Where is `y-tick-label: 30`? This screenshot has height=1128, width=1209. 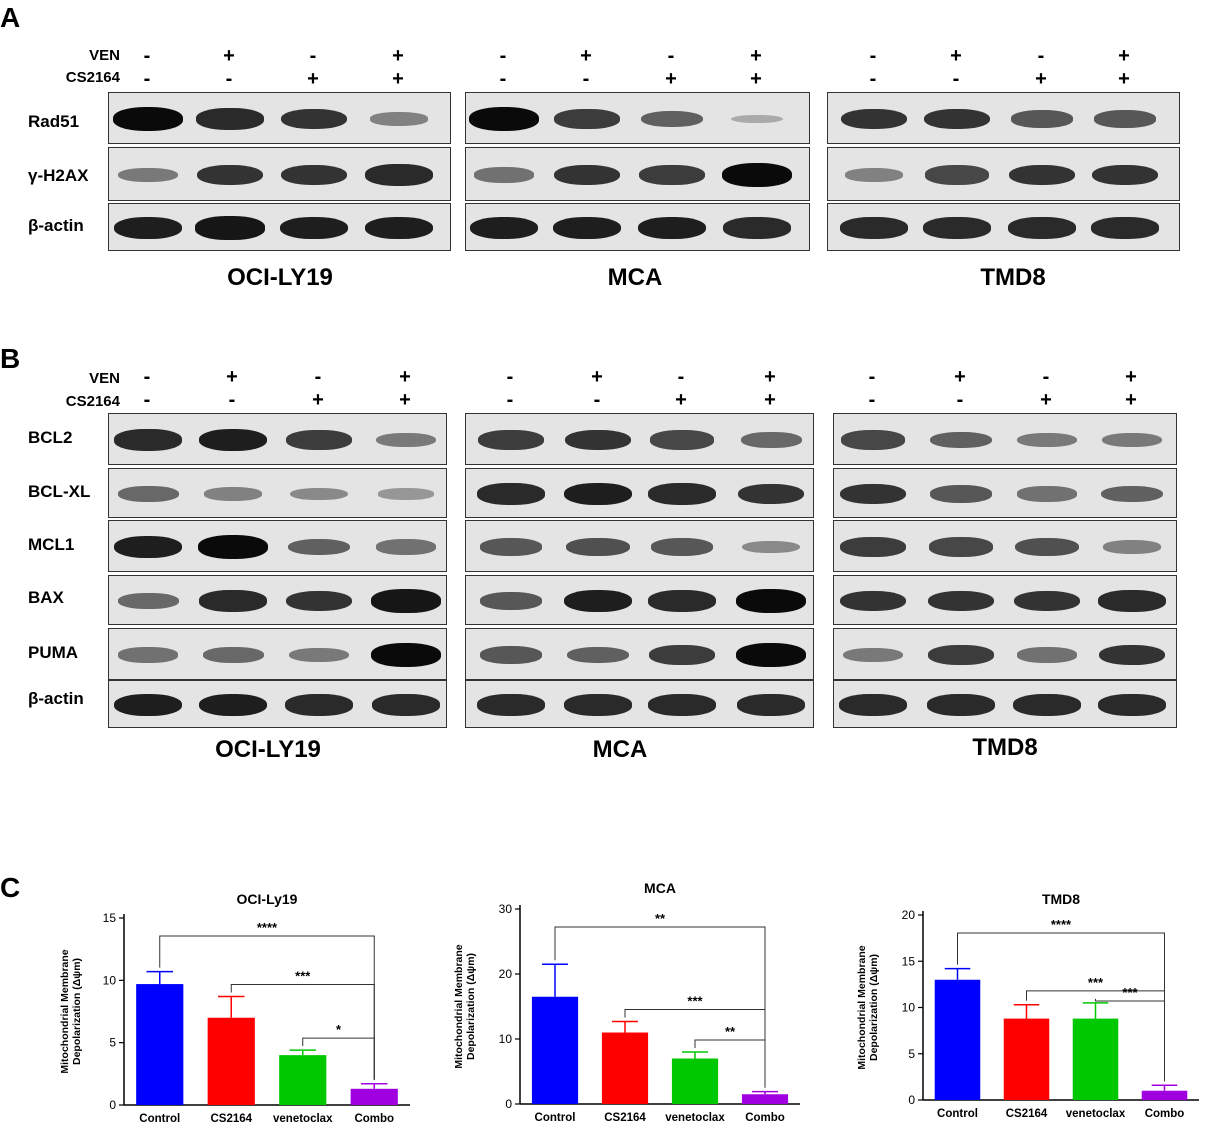 y-tick-label: 30 is located at coordinates (506, 909).